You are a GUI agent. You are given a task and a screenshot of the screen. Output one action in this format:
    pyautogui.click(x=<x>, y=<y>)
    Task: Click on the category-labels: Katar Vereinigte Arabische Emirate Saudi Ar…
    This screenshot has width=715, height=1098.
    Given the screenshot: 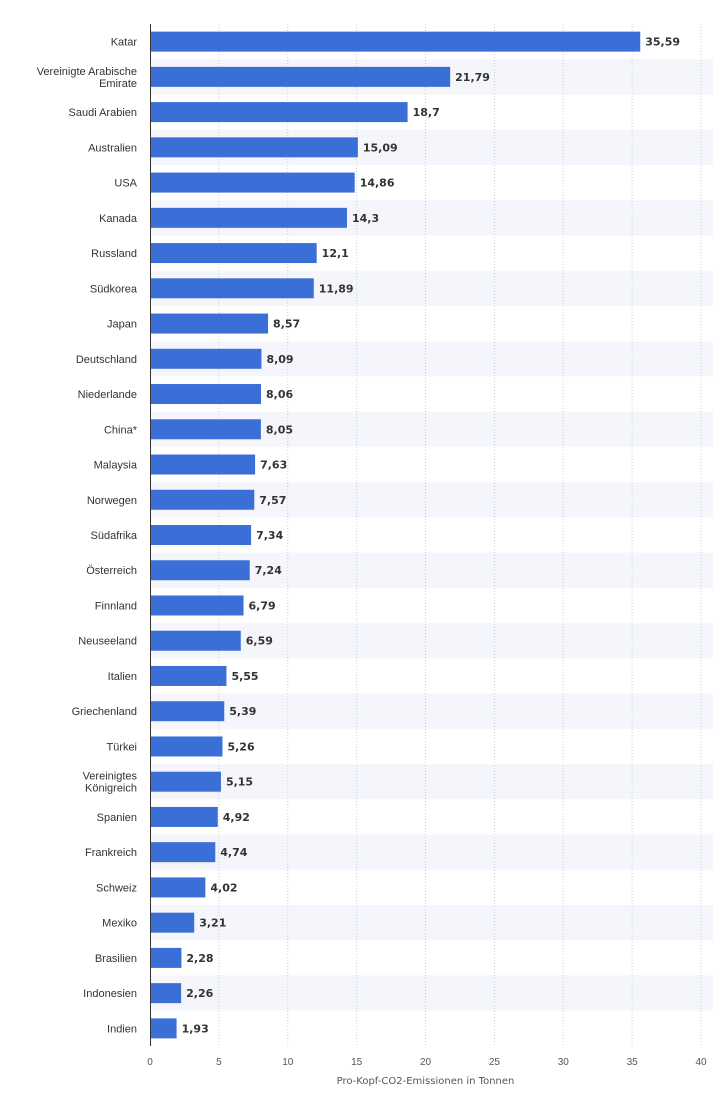 What is the action you would take?
    pyautogui.click(x=87, y=536)
    